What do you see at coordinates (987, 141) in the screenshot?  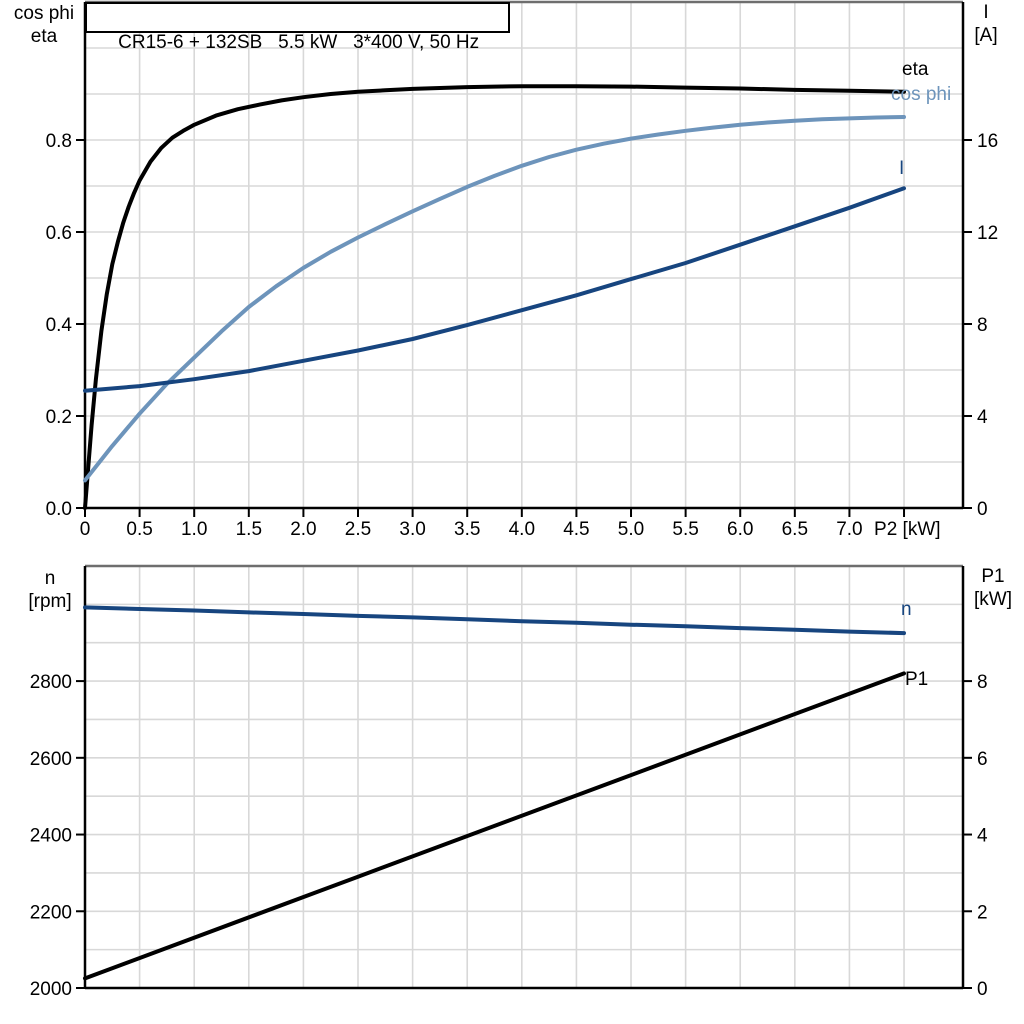 I see `right-tick-label: 16` at bounding box center [987, 141].